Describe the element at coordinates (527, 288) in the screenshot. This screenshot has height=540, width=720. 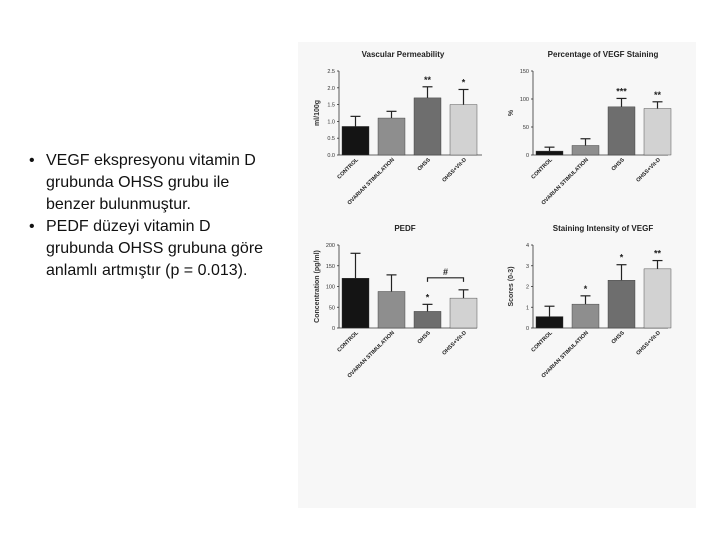
I see `y-tick-label: 2` at that location.